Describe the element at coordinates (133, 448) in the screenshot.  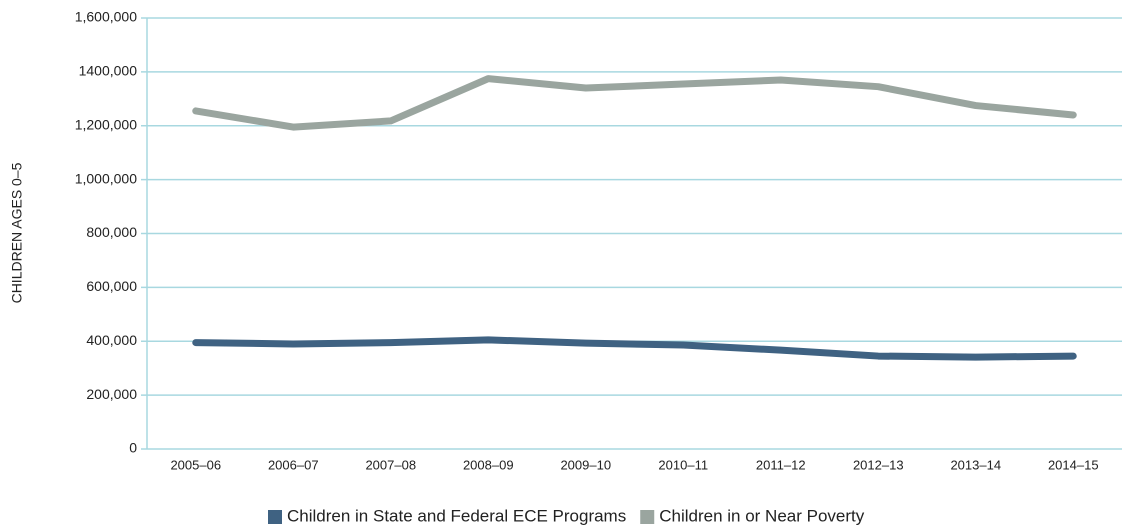
I see `y-tick-label: 0` at that location.